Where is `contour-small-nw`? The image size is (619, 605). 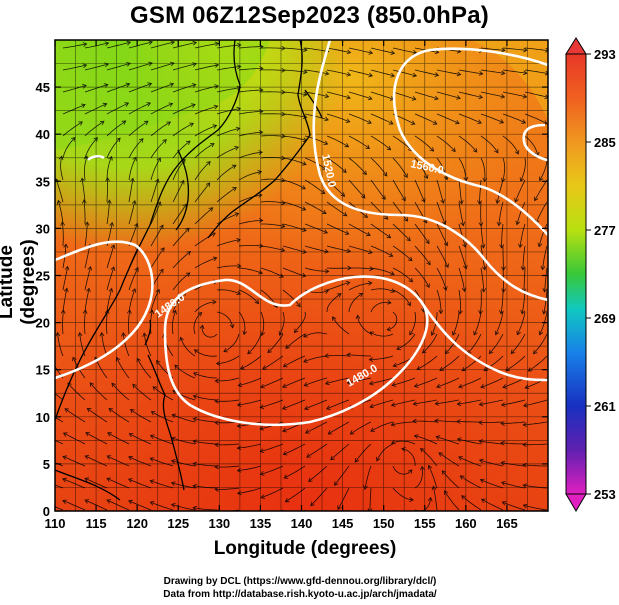
contour-small-nw is located at coordinates (96, 157).